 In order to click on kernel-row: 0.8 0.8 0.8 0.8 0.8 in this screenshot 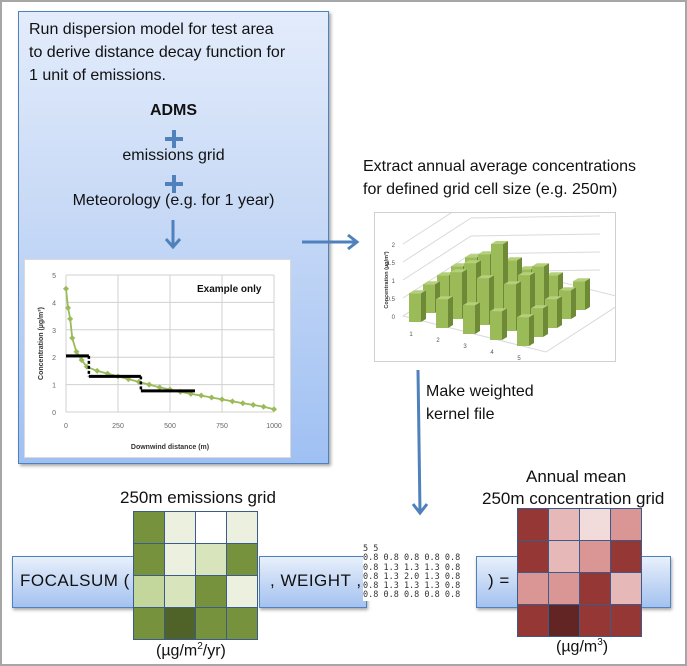, I will do `click(412, 595)`.